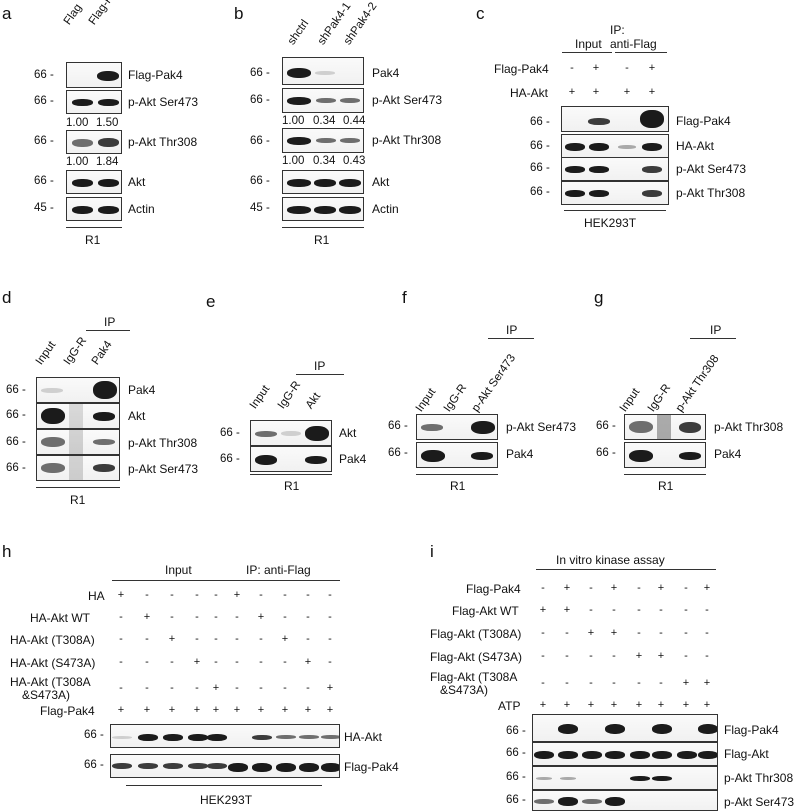 The width and height of the screenshot is (800, 811). I want to click on blot-akt, so click(291, 433).